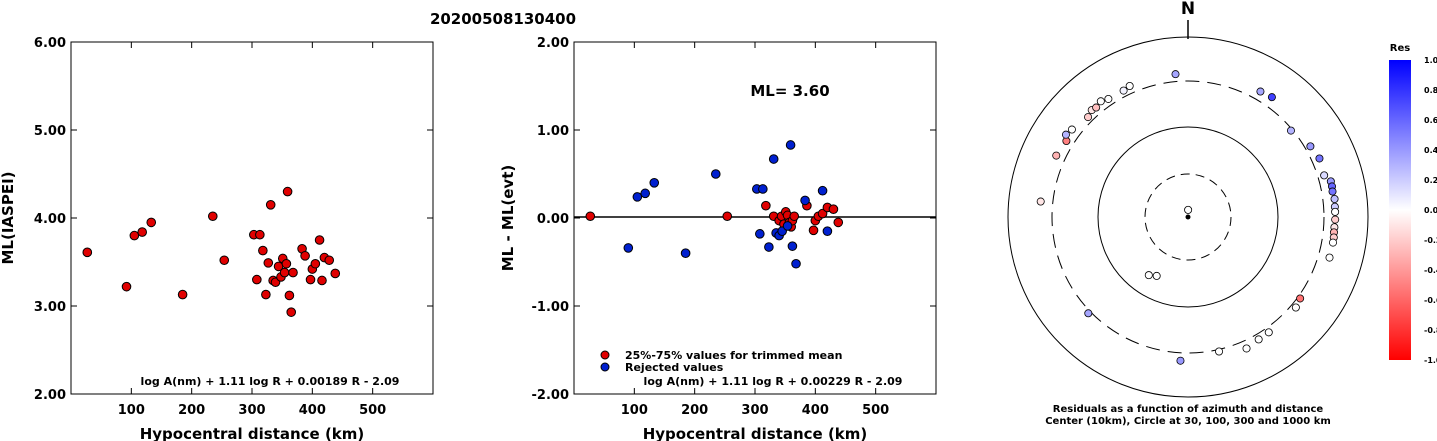 This screenshot has height=441, width=1437. I want to click on residual-x-tick-label: 200, so click(694, 410).